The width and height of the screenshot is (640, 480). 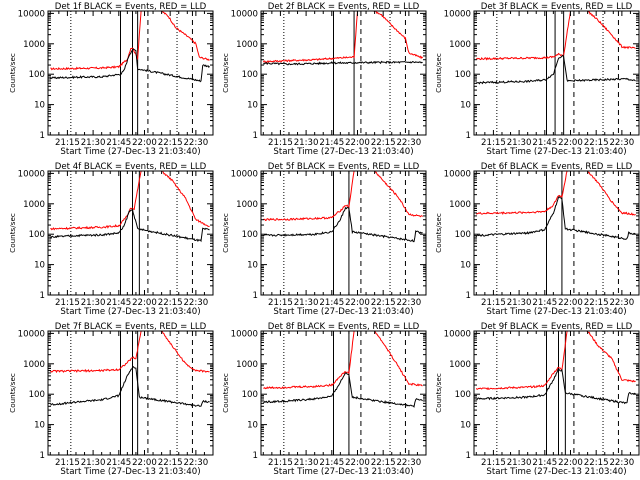 What do you see at coordinates (557, 327) in the screenshot?
I see `panel-title: Det 9f BLACK = Events, RED = LLD` at bounding box center [557, 327].